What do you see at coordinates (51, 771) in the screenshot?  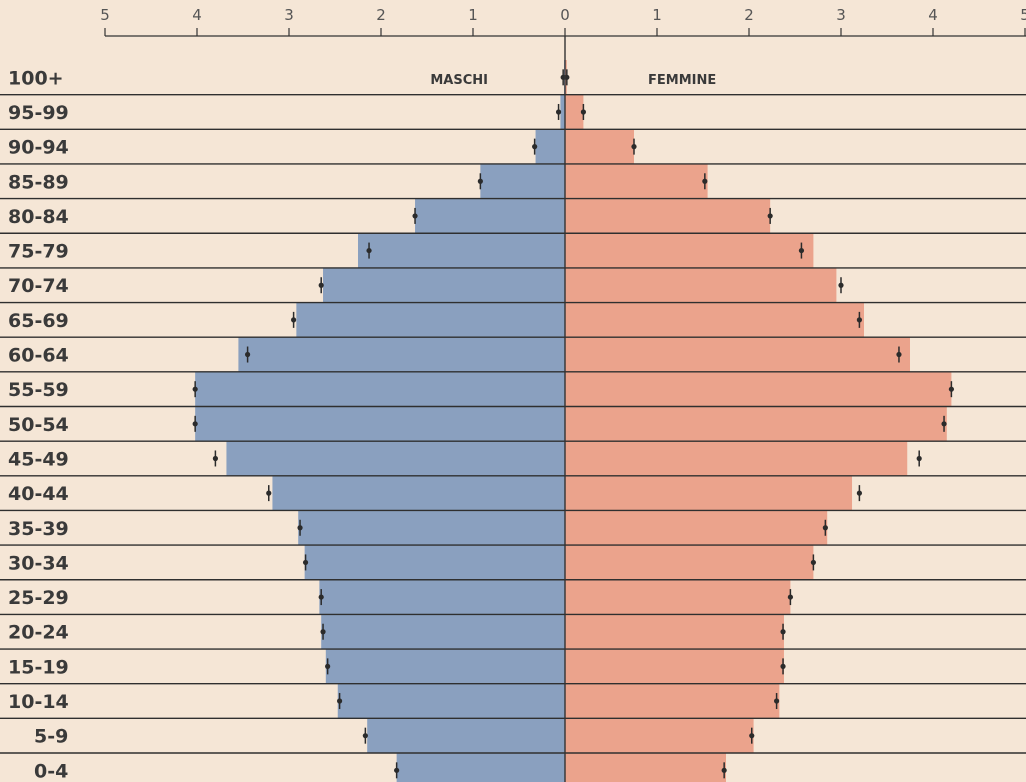 I see `age-group-label: 0-4` at bounding box center [51, 771].